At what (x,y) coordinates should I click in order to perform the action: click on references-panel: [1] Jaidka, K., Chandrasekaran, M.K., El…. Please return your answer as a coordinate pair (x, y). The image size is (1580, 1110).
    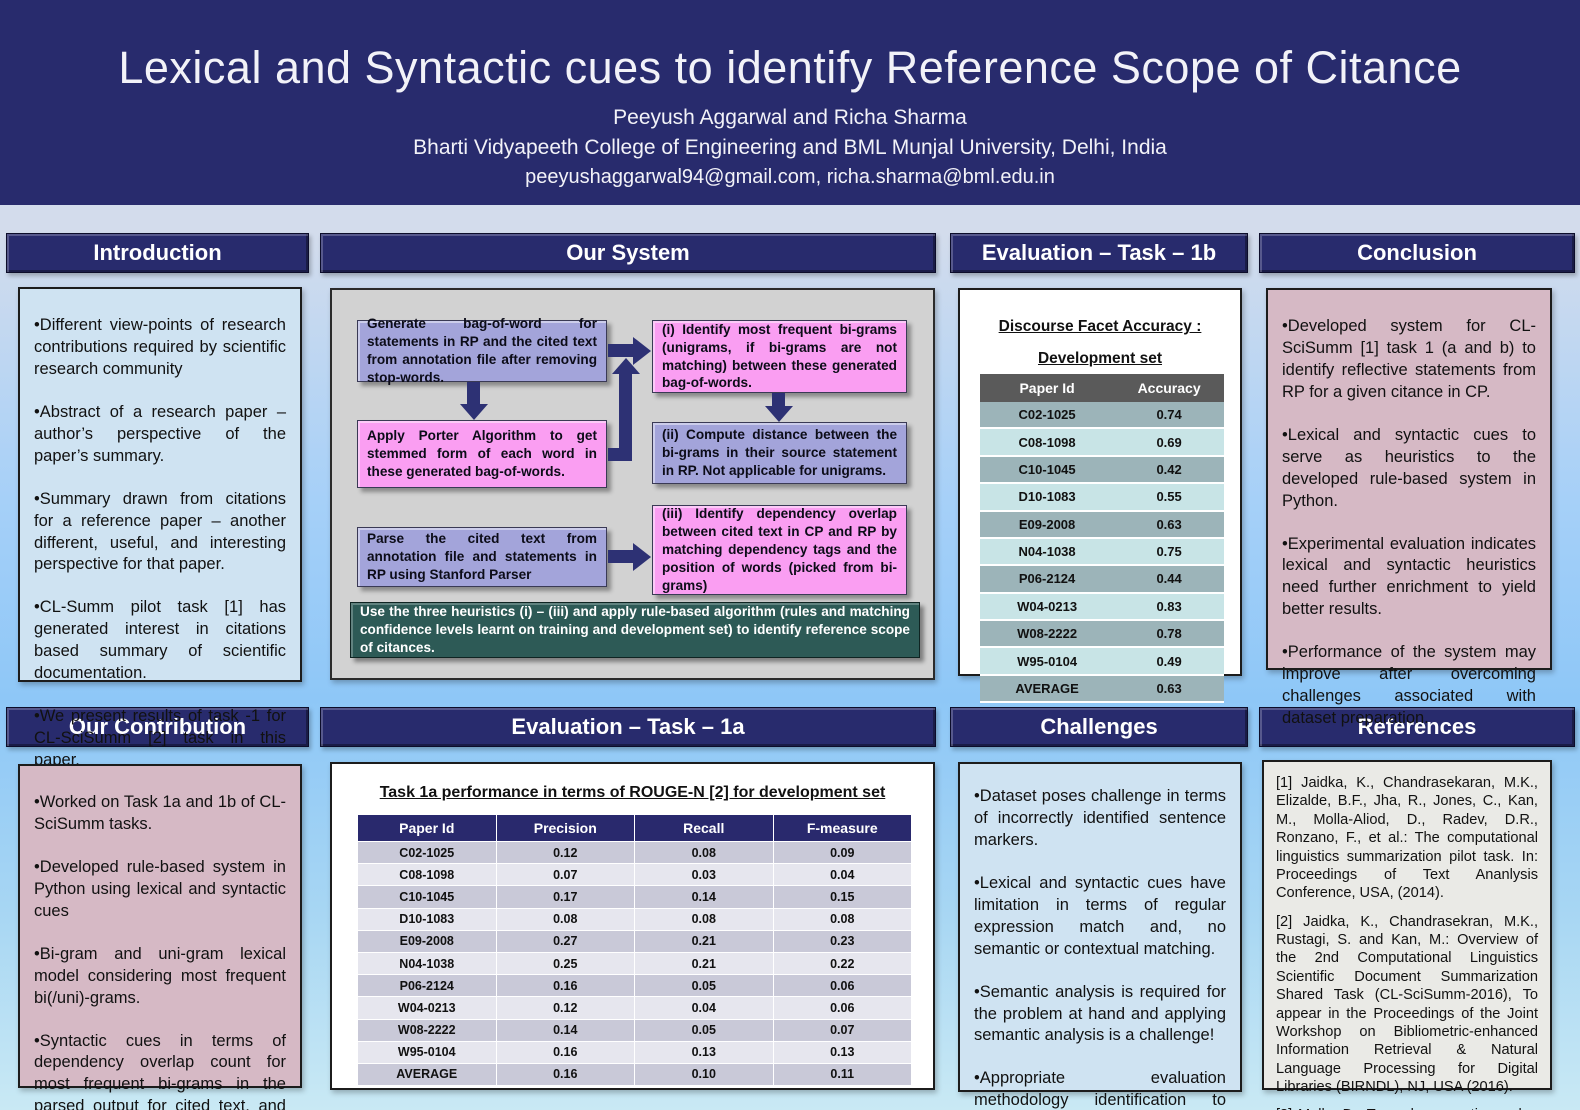
    Looking at the image, I should click on (1407, 935).